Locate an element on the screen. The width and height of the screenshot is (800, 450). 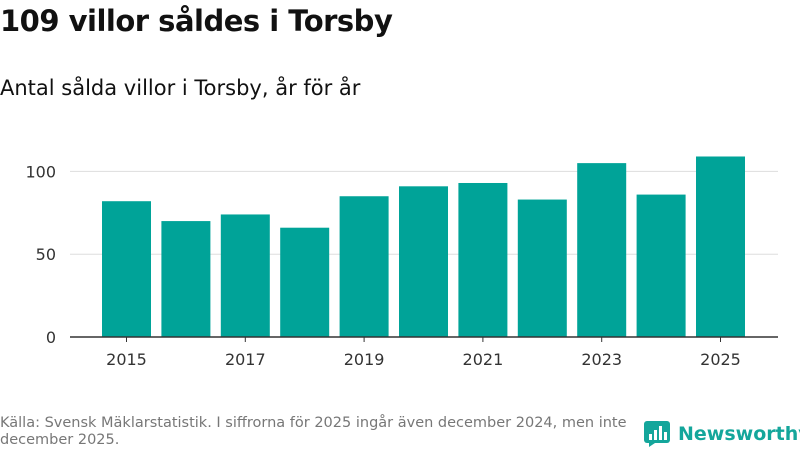
chart-title: 109 villor såldes i Torsby is located at coordinates (196, 21).